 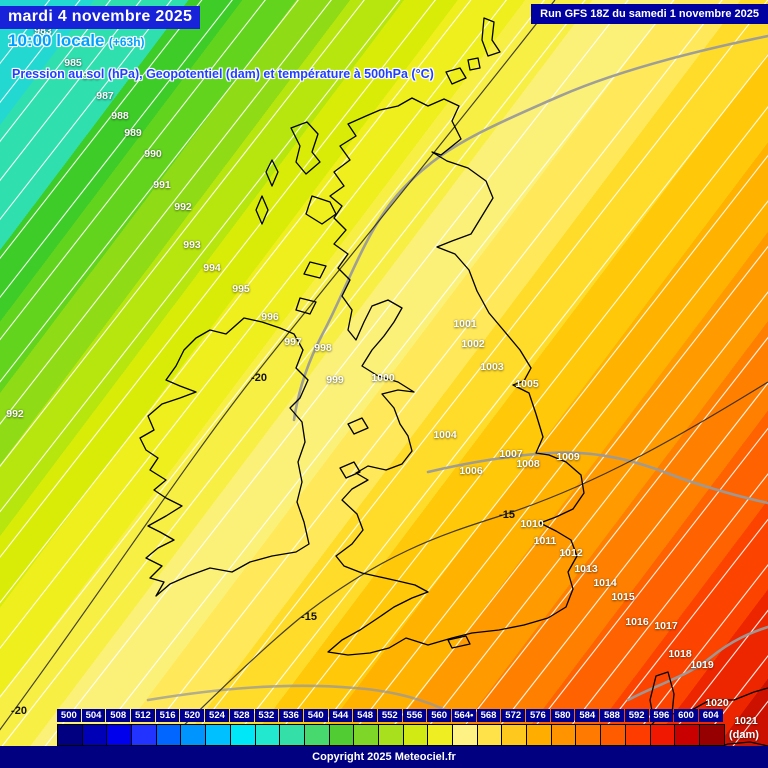 What do you see at coordinates (365, 715) in the screenshot?
I see `legend-value: 548` at bounding box center [365, 715].